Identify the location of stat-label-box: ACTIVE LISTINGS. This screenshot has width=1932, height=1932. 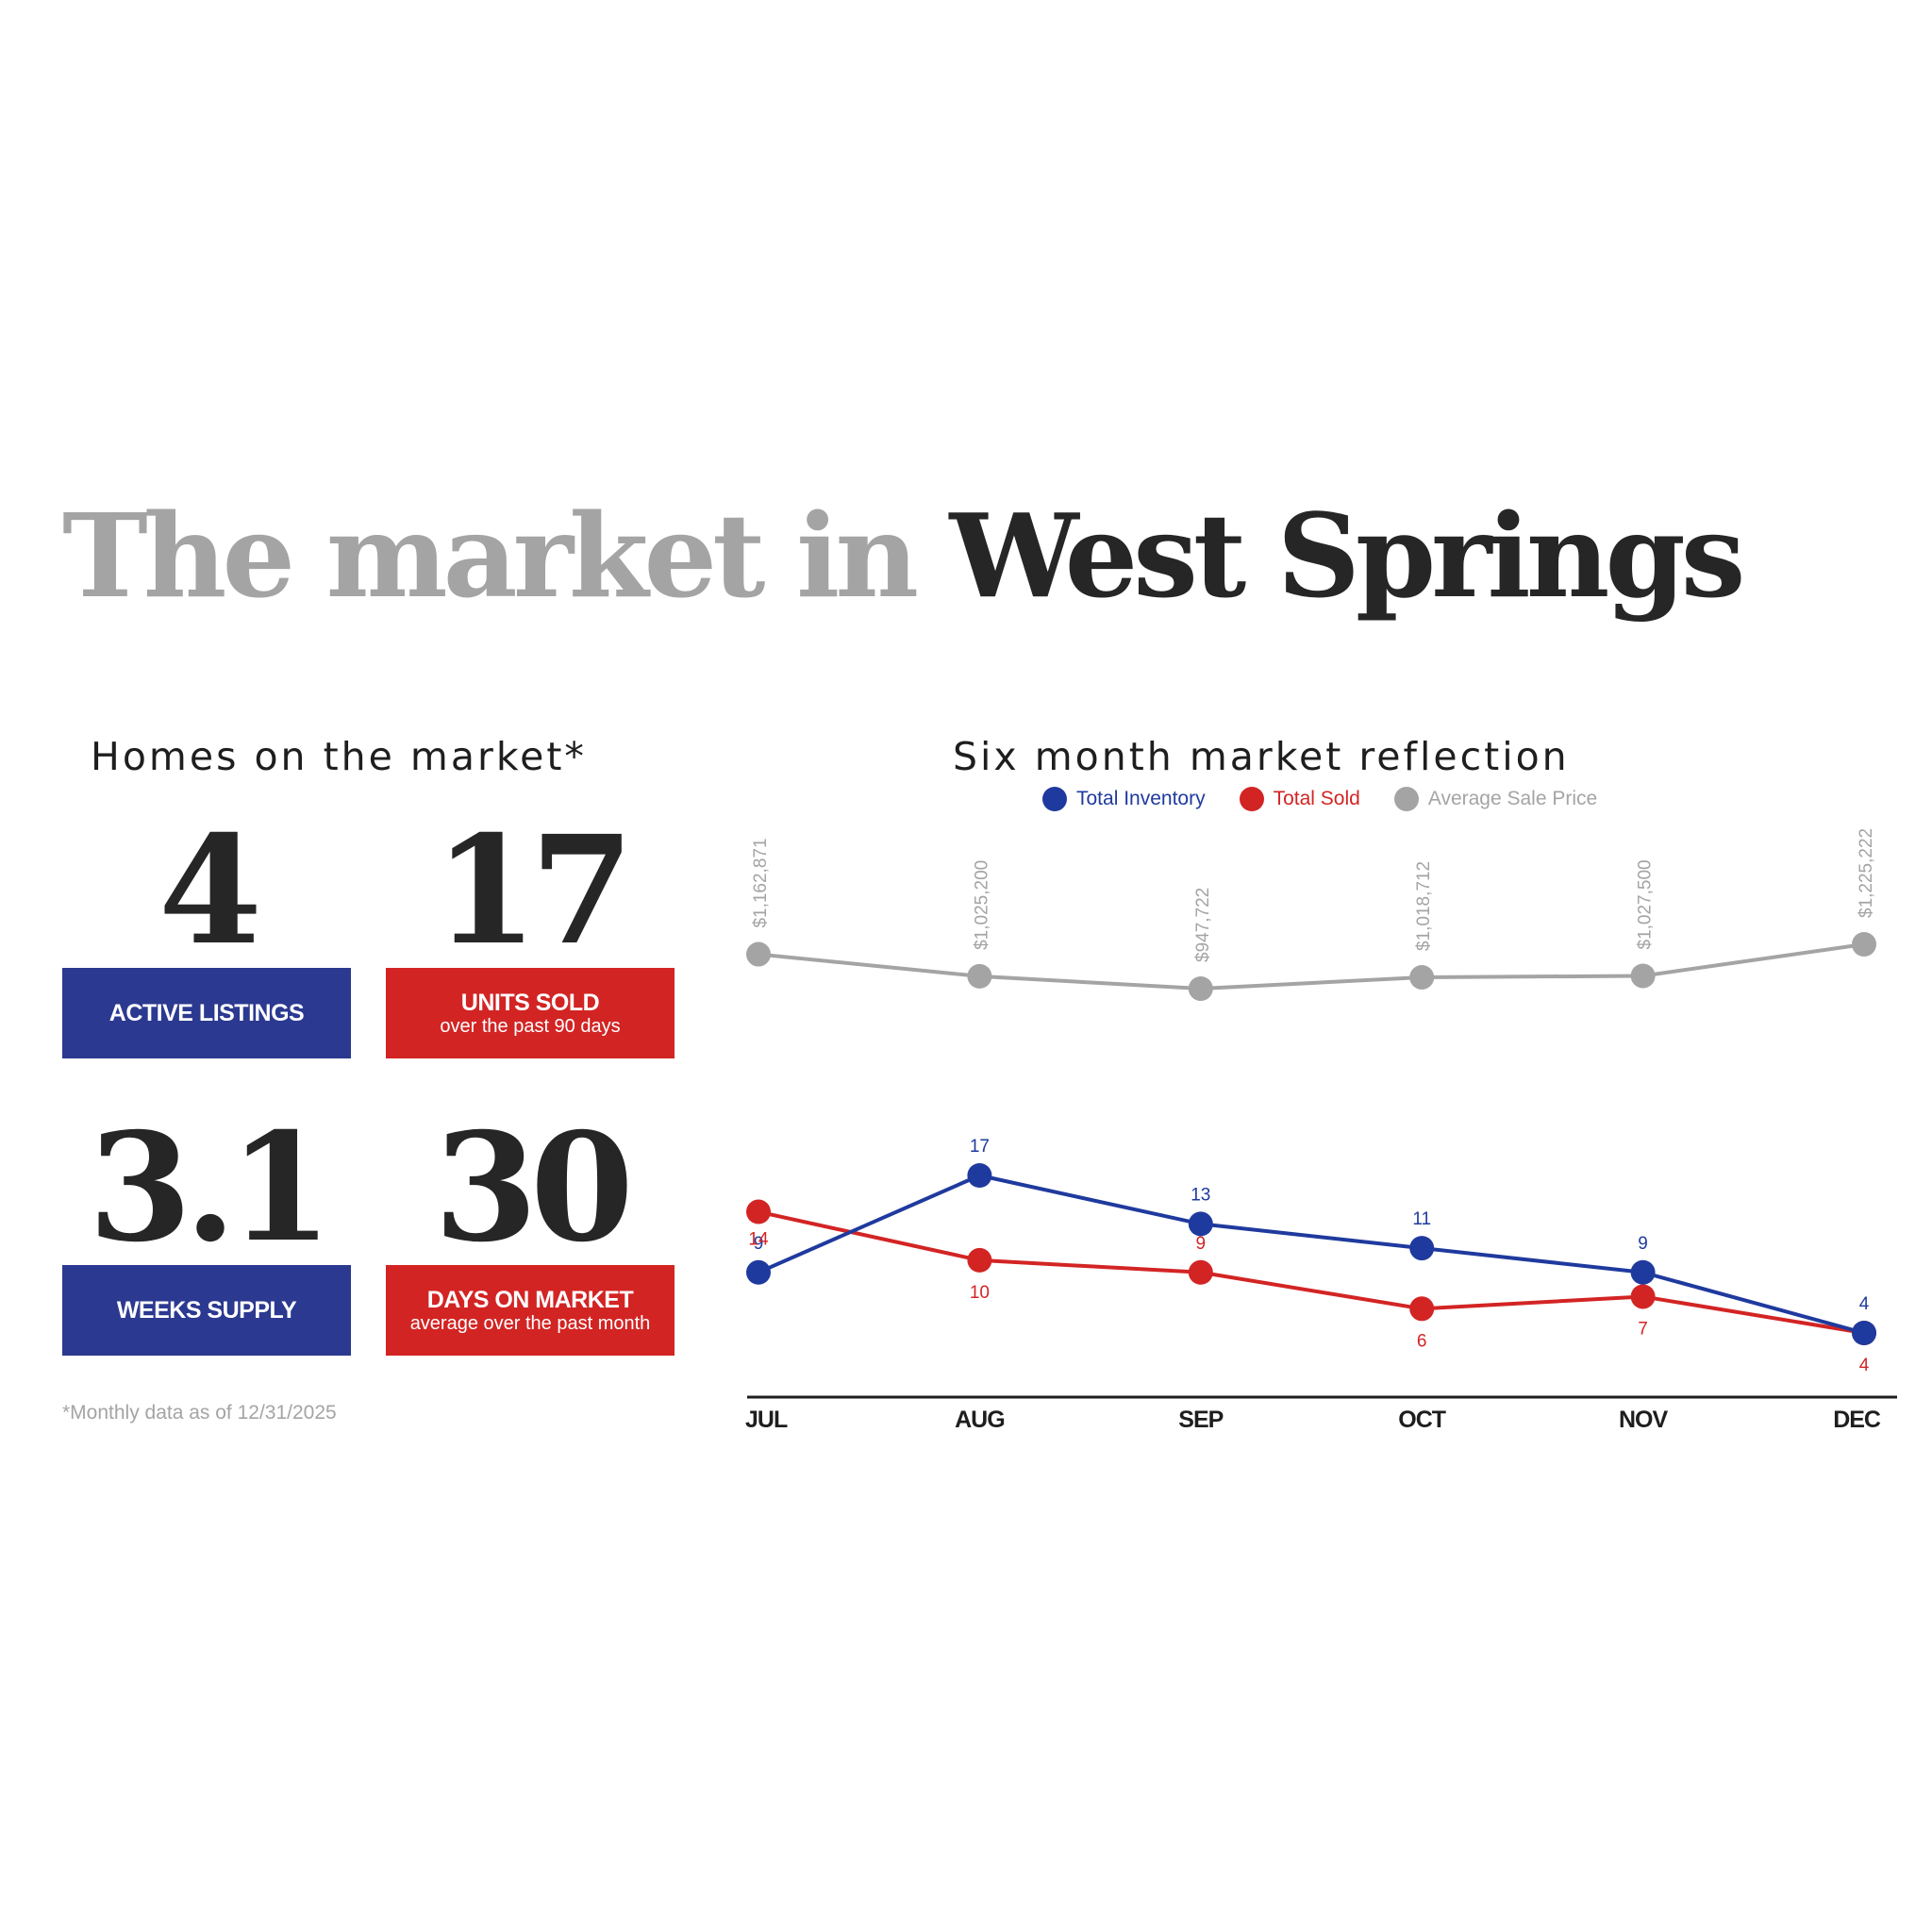
(206, 1013).